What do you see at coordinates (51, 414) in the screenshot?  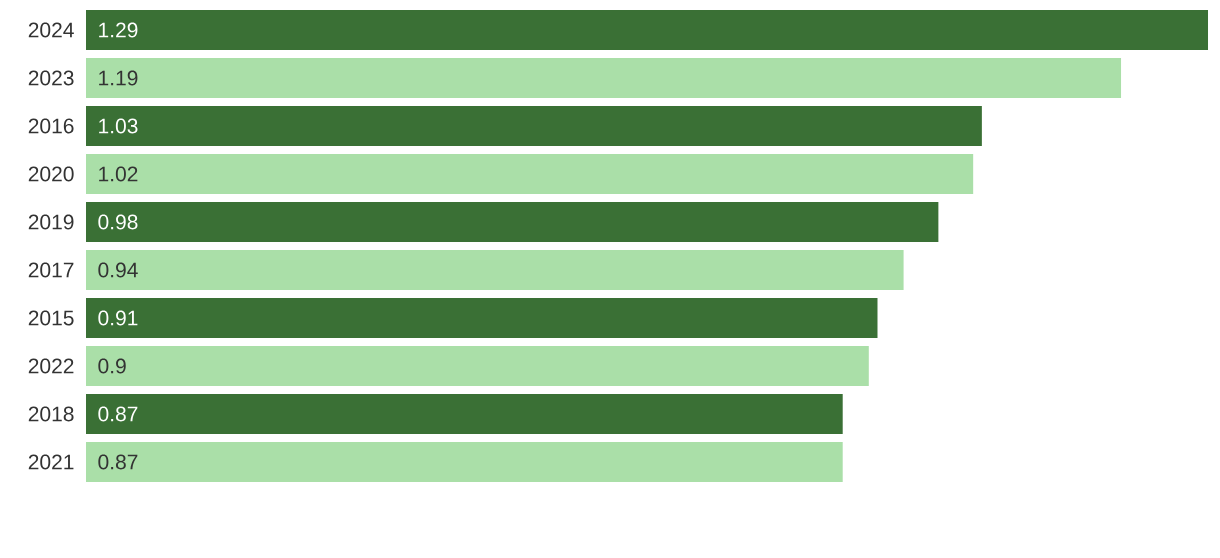 I see `y-tick-label: 2018` at bounding box center [51, 414].